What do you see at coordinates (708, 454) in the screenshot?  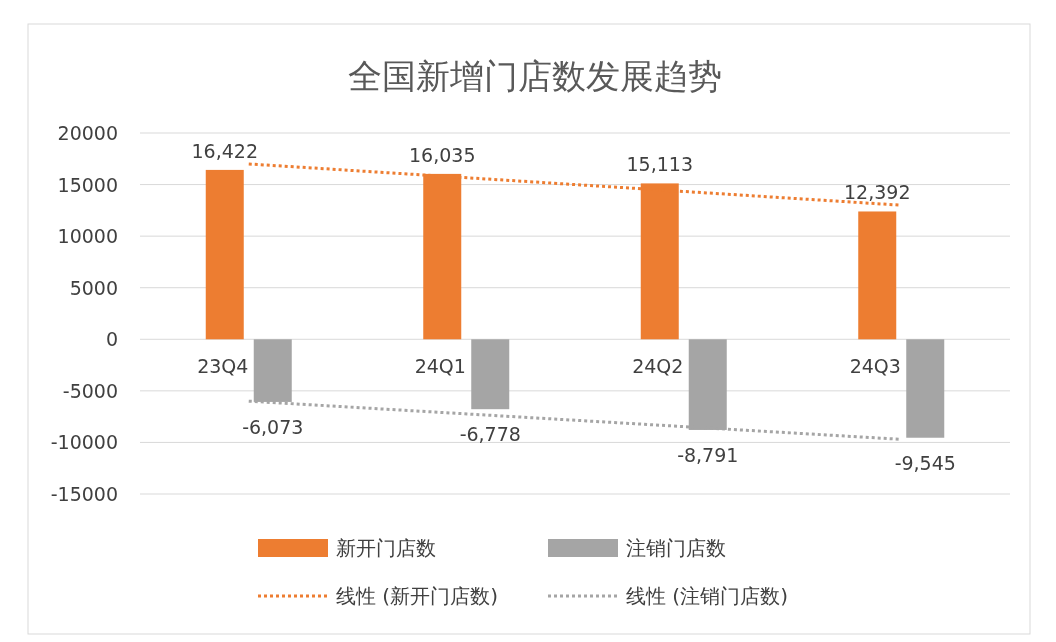 I see `data-label: -8,791` at bounding box center [708, 454].